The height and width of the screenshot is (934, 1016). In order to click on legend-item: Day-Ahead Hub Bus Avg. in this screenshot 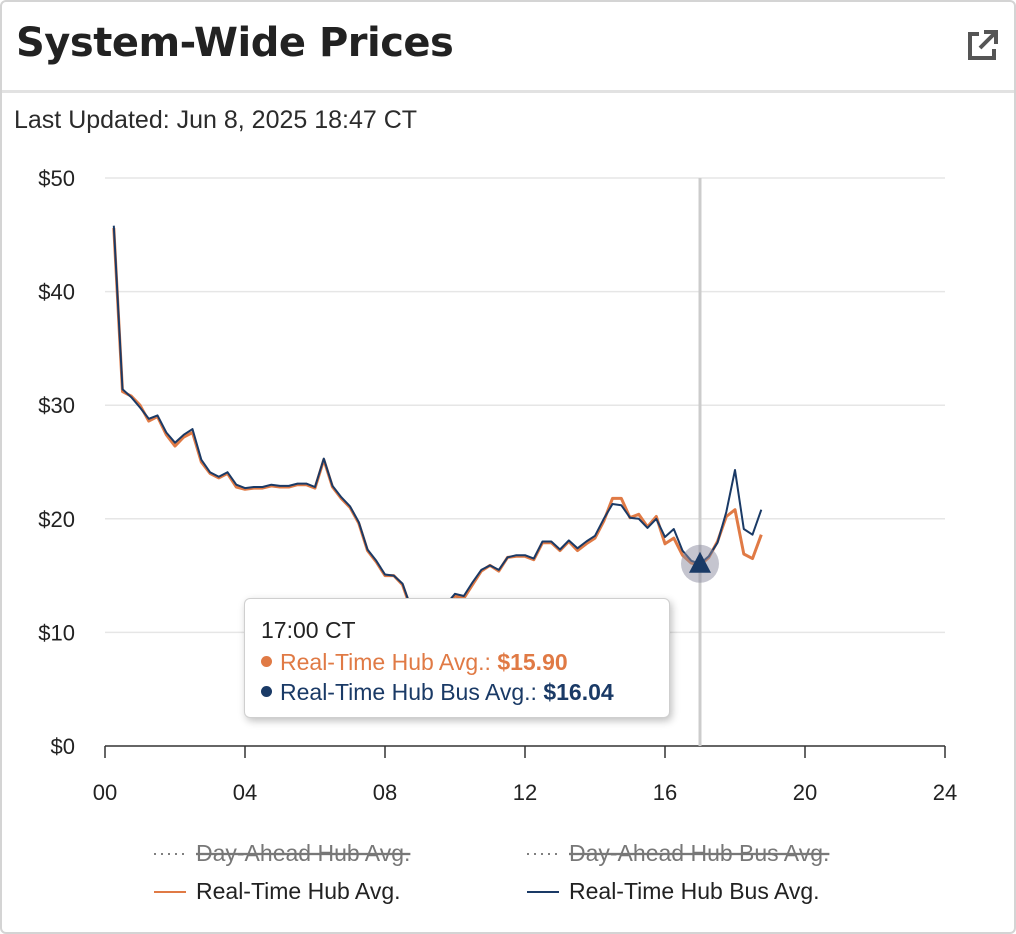, I will do `click(678, 853)`.